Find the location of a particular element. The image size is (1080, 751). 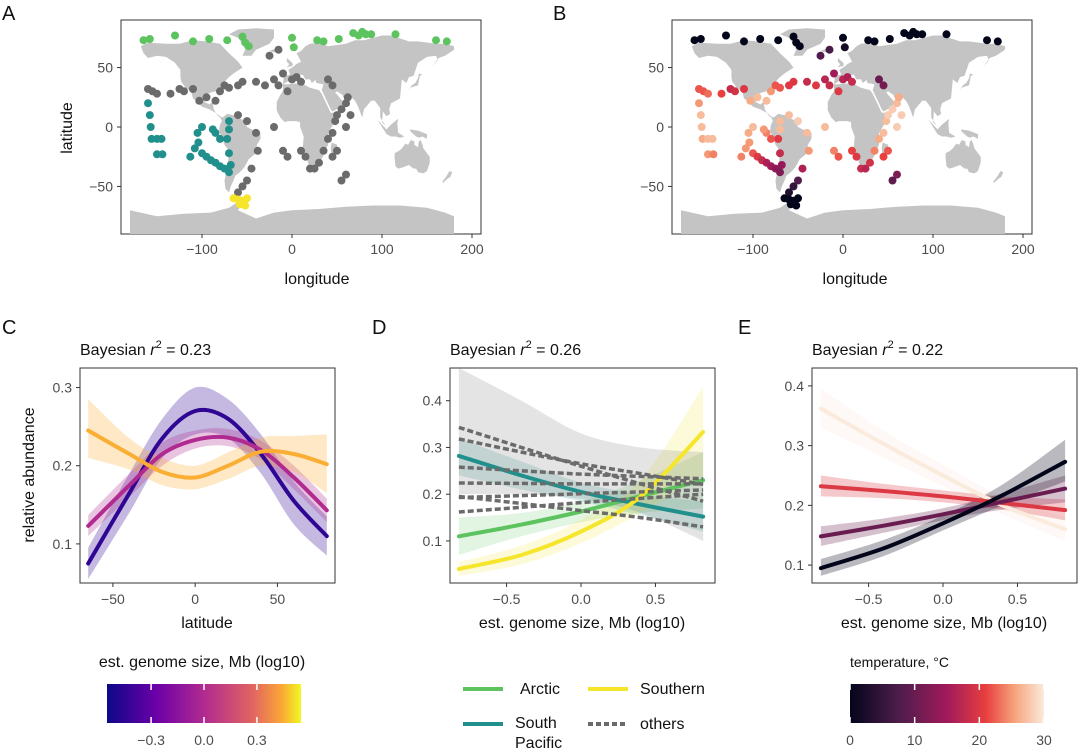

y-tick-label: 0.4 is located at coordinates (795, 386).